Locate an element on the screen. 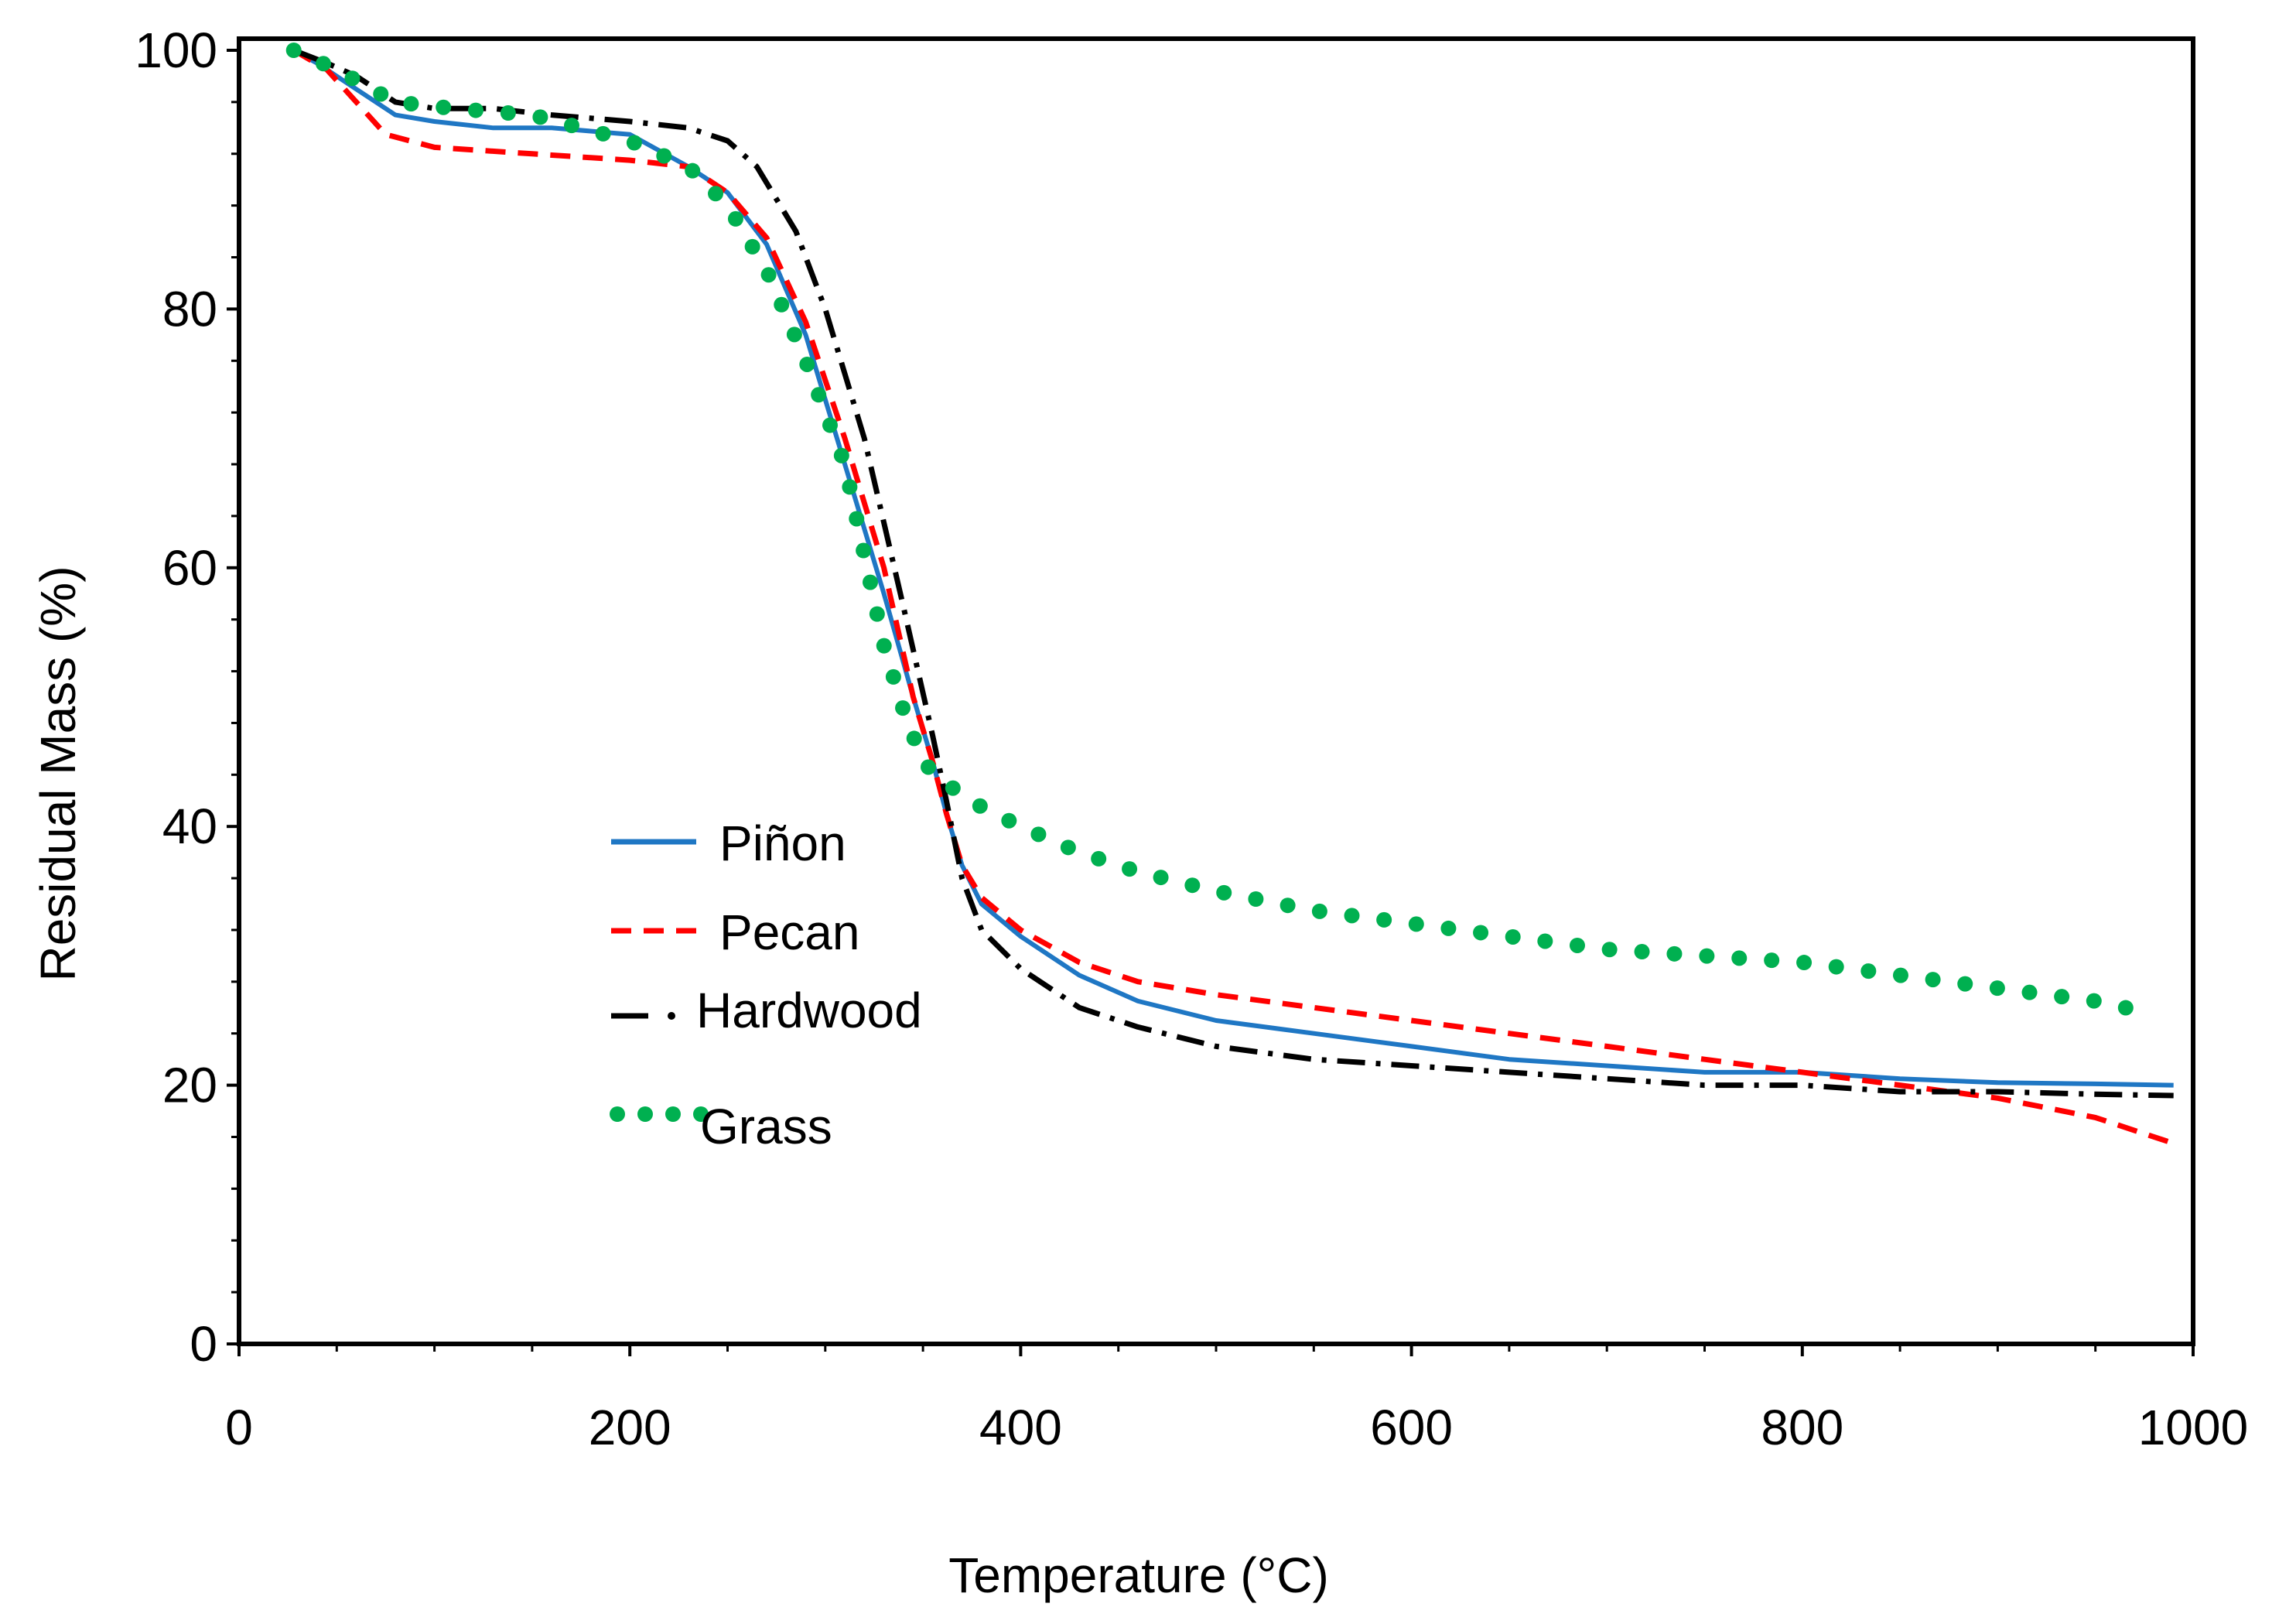 This screenshot has width=2296, height=1624. x-tick-label: 600 is located at coordinates (1412, 1427).